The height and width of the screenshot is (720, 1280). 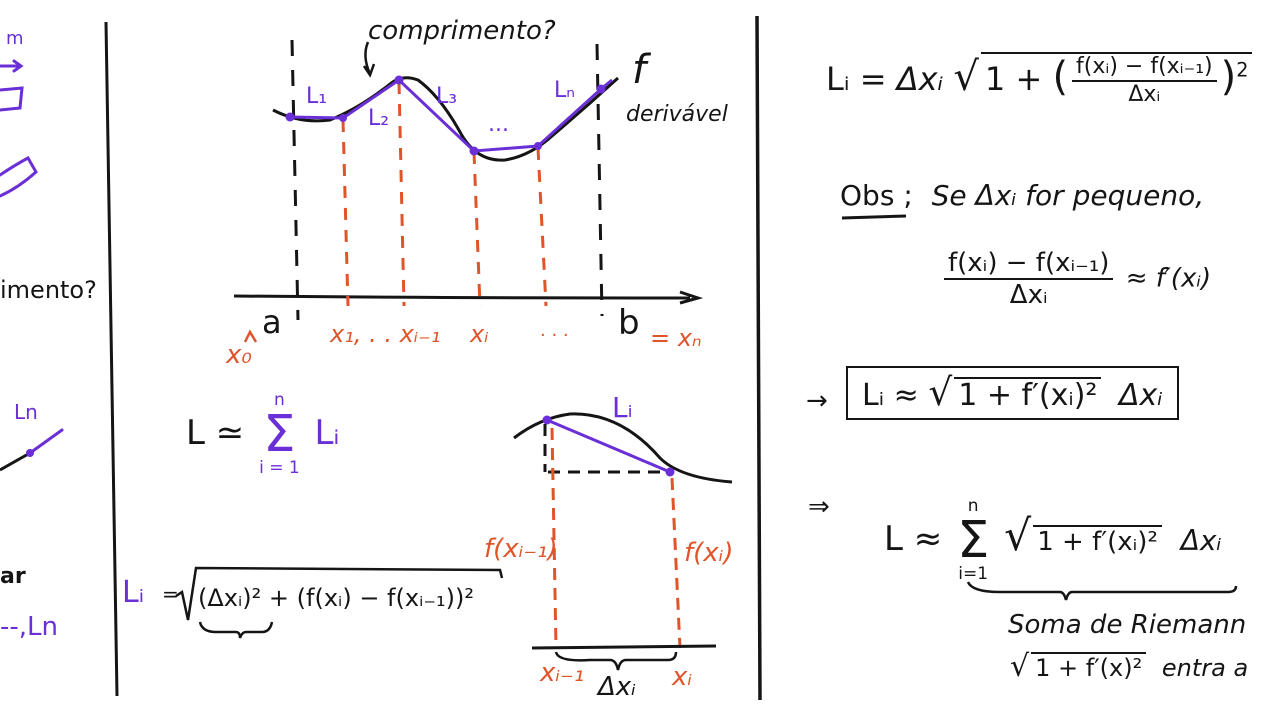 I want to click on sum-lower: i = 1, so click(x=279, y=468).